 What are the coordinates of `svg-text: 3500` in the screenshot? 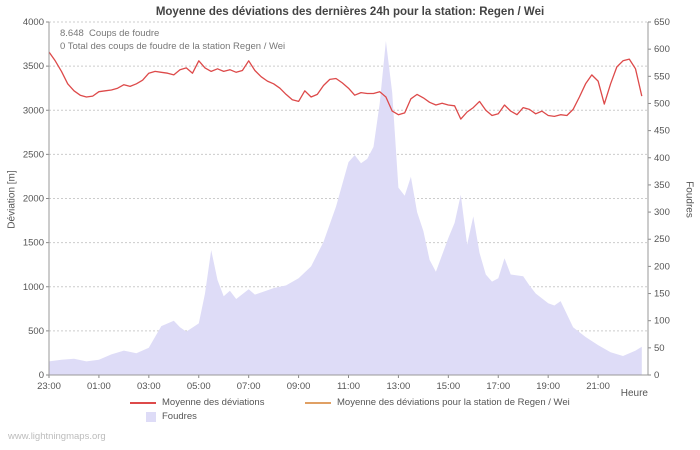 It's located at (33, 66).